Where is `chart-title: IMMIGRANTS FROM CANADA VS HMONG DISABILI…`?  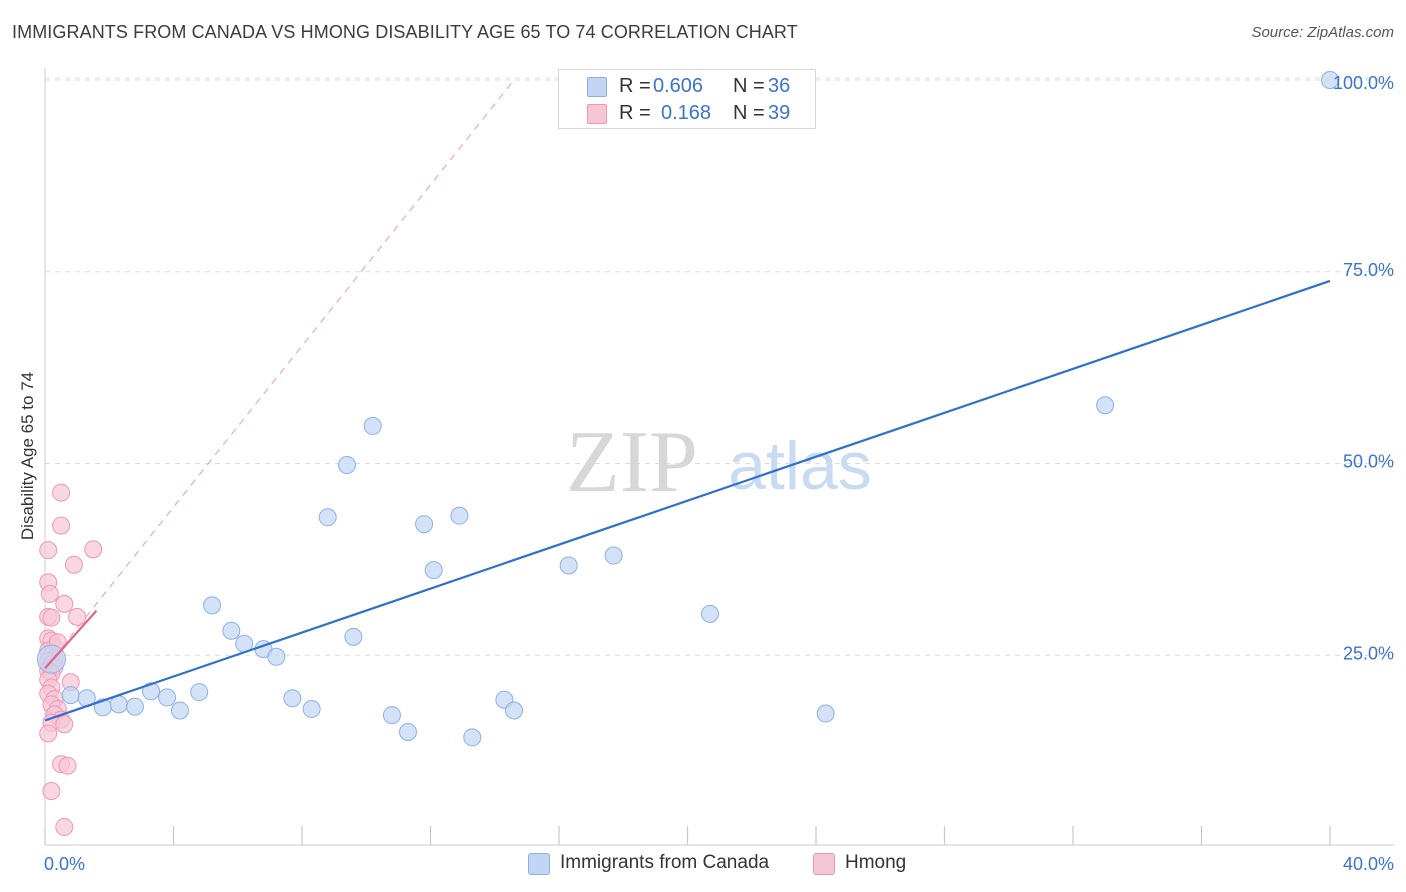 chart-title: IMMIGRANTS FROM CANADA VS HMONG DISABILI… is located at coordinates (405, 32).